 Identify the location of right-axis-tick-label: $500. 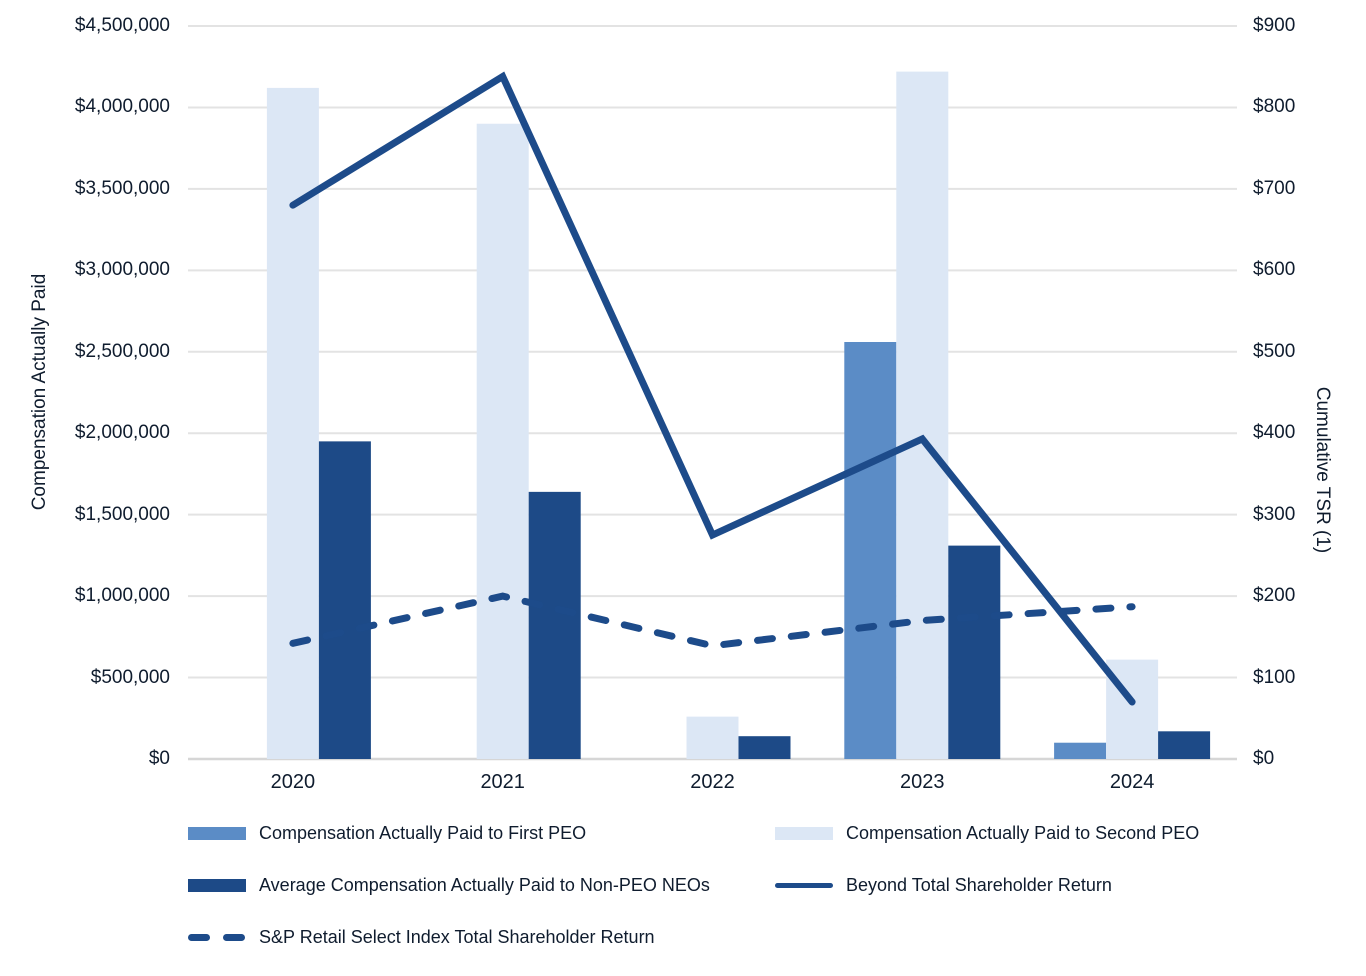
(1274, 351).